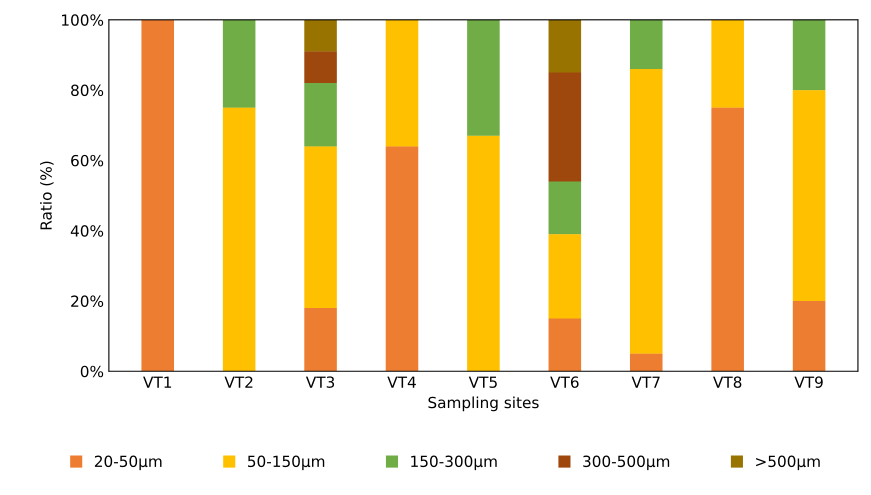 The height and width of the screenshot is (495, 871). Describe the element at coordinates (401, 382) in the screenshot. I see `x-tick-label: VT4` at that location.